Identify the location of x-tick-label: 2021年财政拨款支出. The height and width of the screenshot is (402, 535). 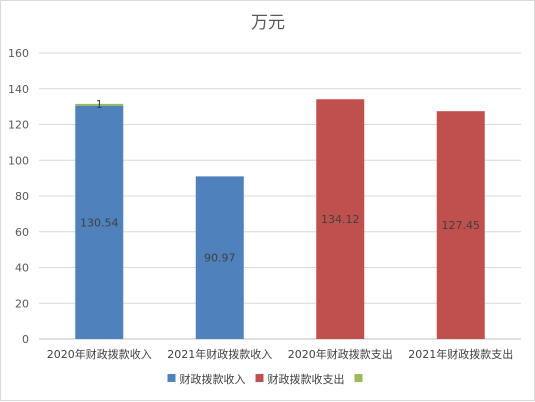
(460, 354).